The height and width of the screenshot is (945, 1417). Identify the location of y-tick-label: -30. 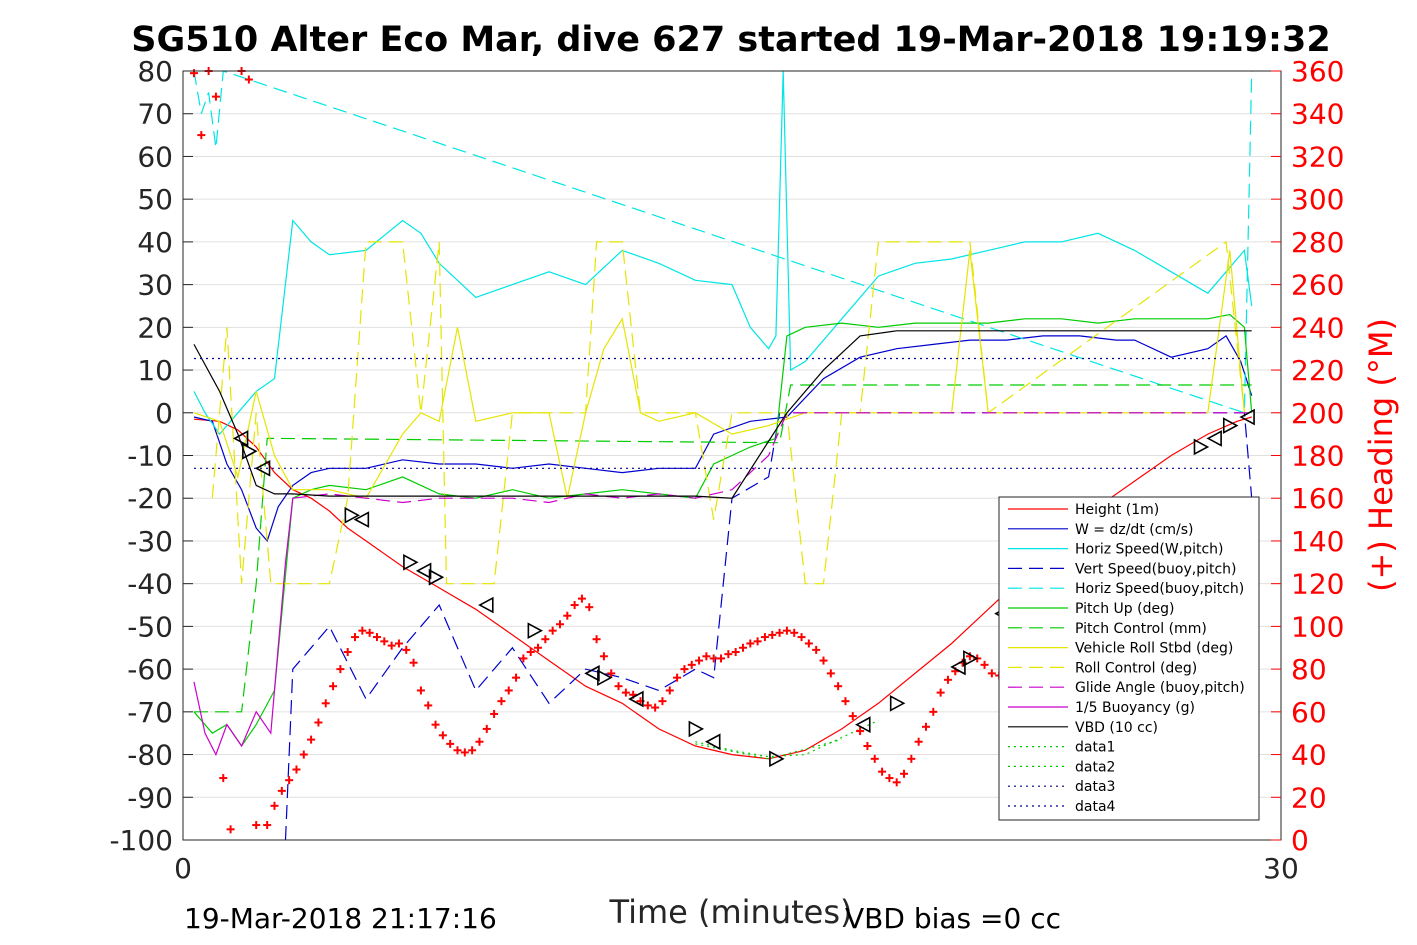
(150, 541).